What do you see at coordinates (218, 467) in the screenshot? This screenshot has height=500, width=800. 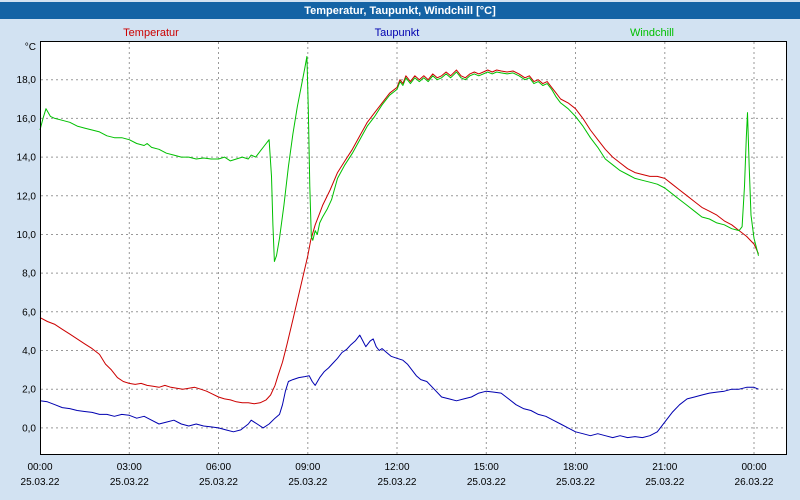 I see `x-tick-time: 06:00` at bounding box center [218, 467].